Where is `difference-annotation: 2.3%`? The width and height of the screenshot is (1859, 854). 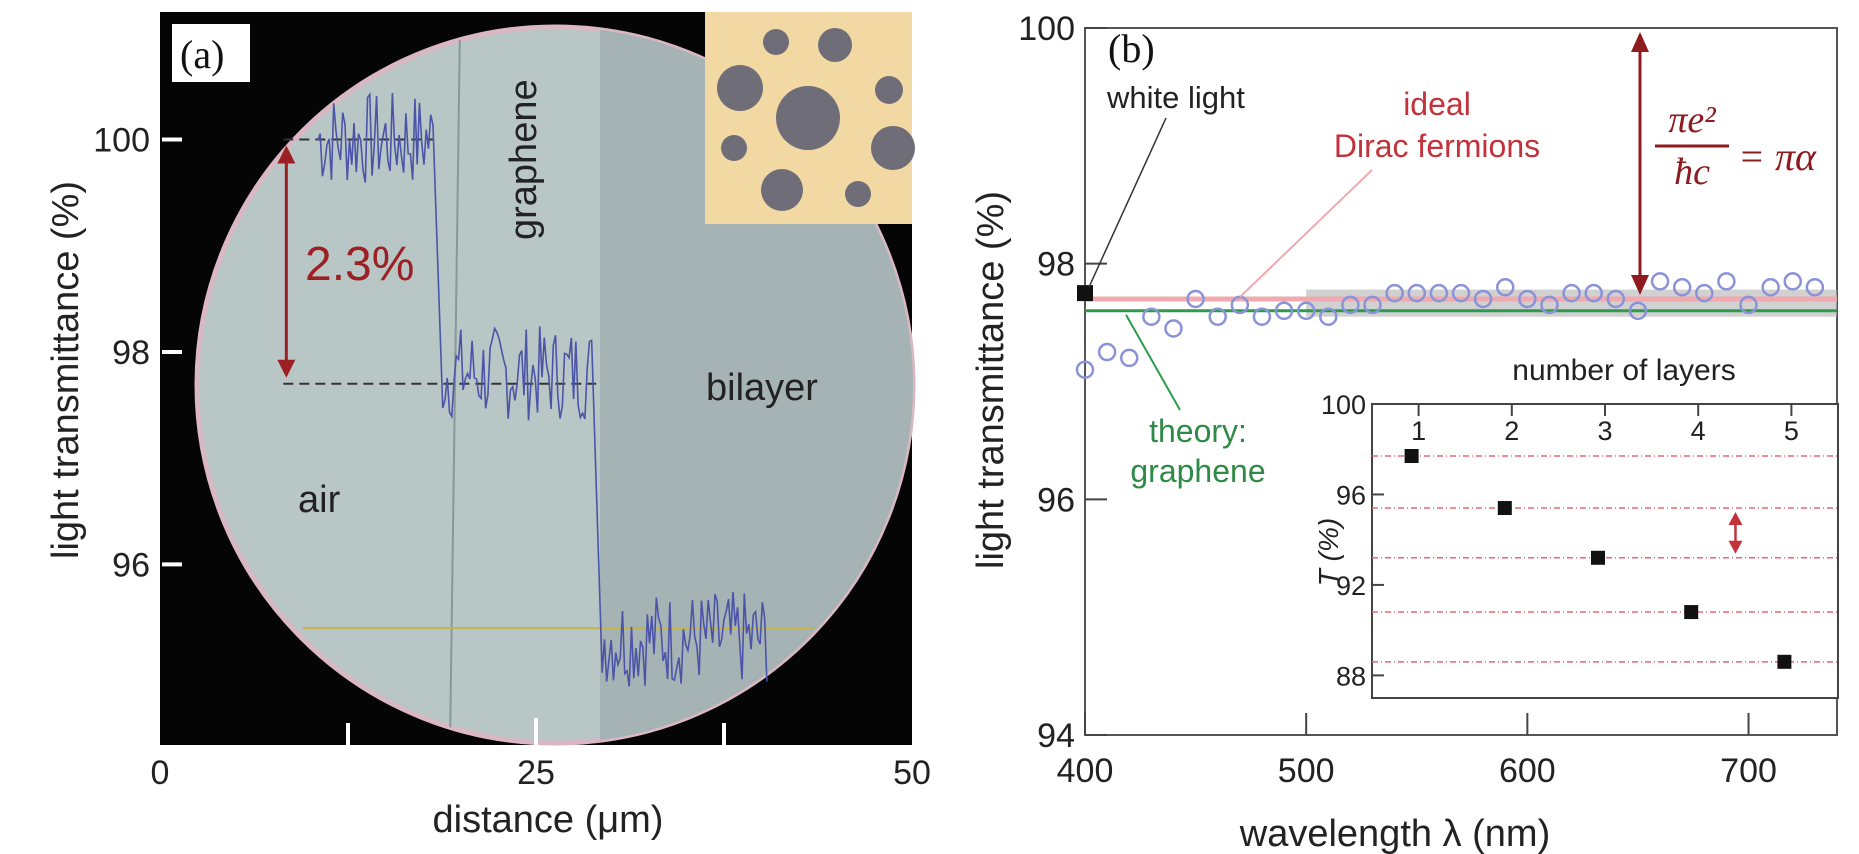 difference-annotation: 2.3% is located at coordinates (359, 264).